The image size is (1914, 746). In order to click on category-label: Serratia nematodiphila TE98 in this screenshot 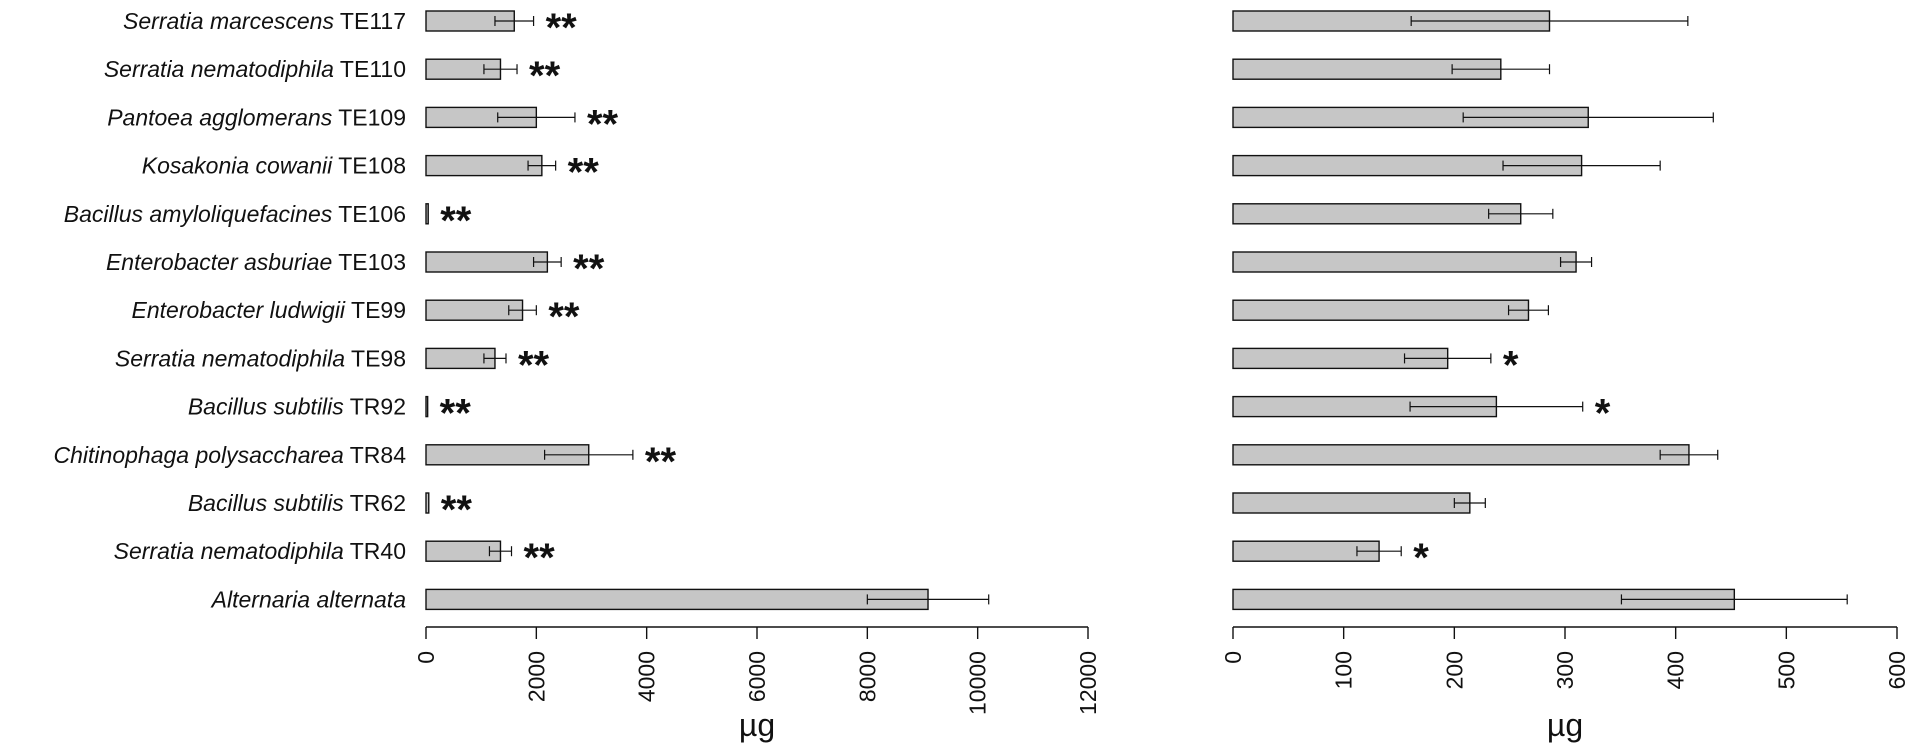, I will do `click(260, 358)`.